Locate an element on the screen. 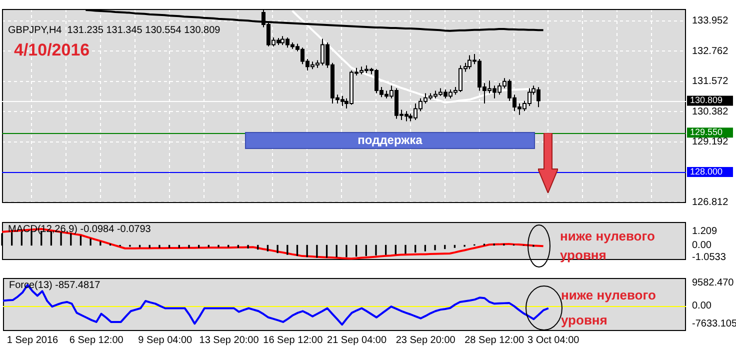  text: GBPJPY,H4 131.235 131.345 130.554 130.809 is located at coordinates (114, 30).